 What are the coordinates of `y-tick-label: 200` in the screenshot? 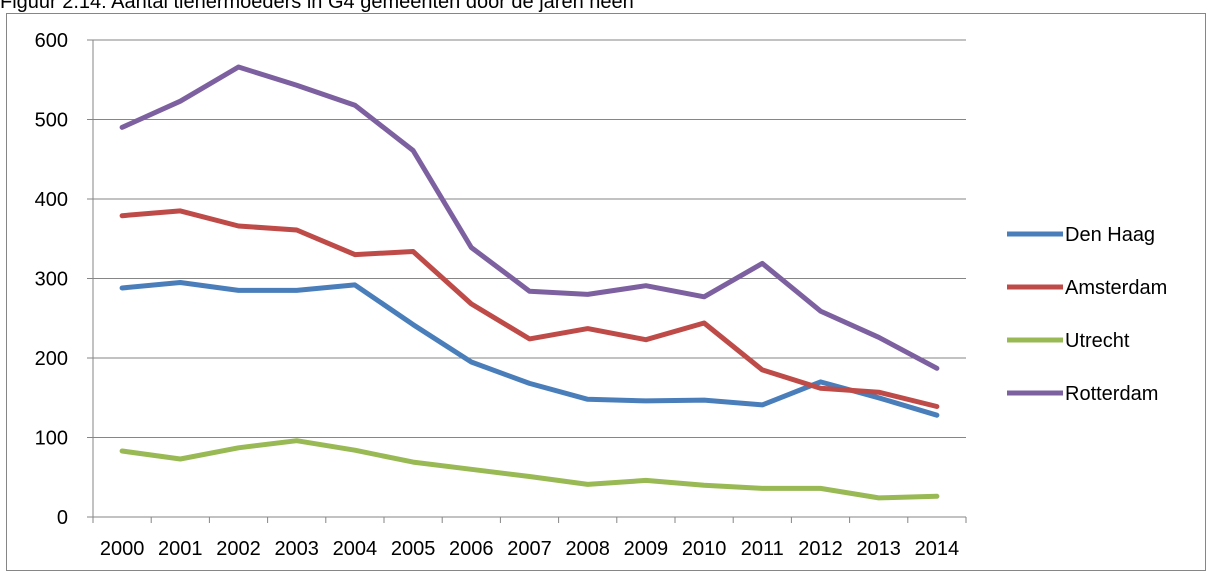 It's located at (51, 359).